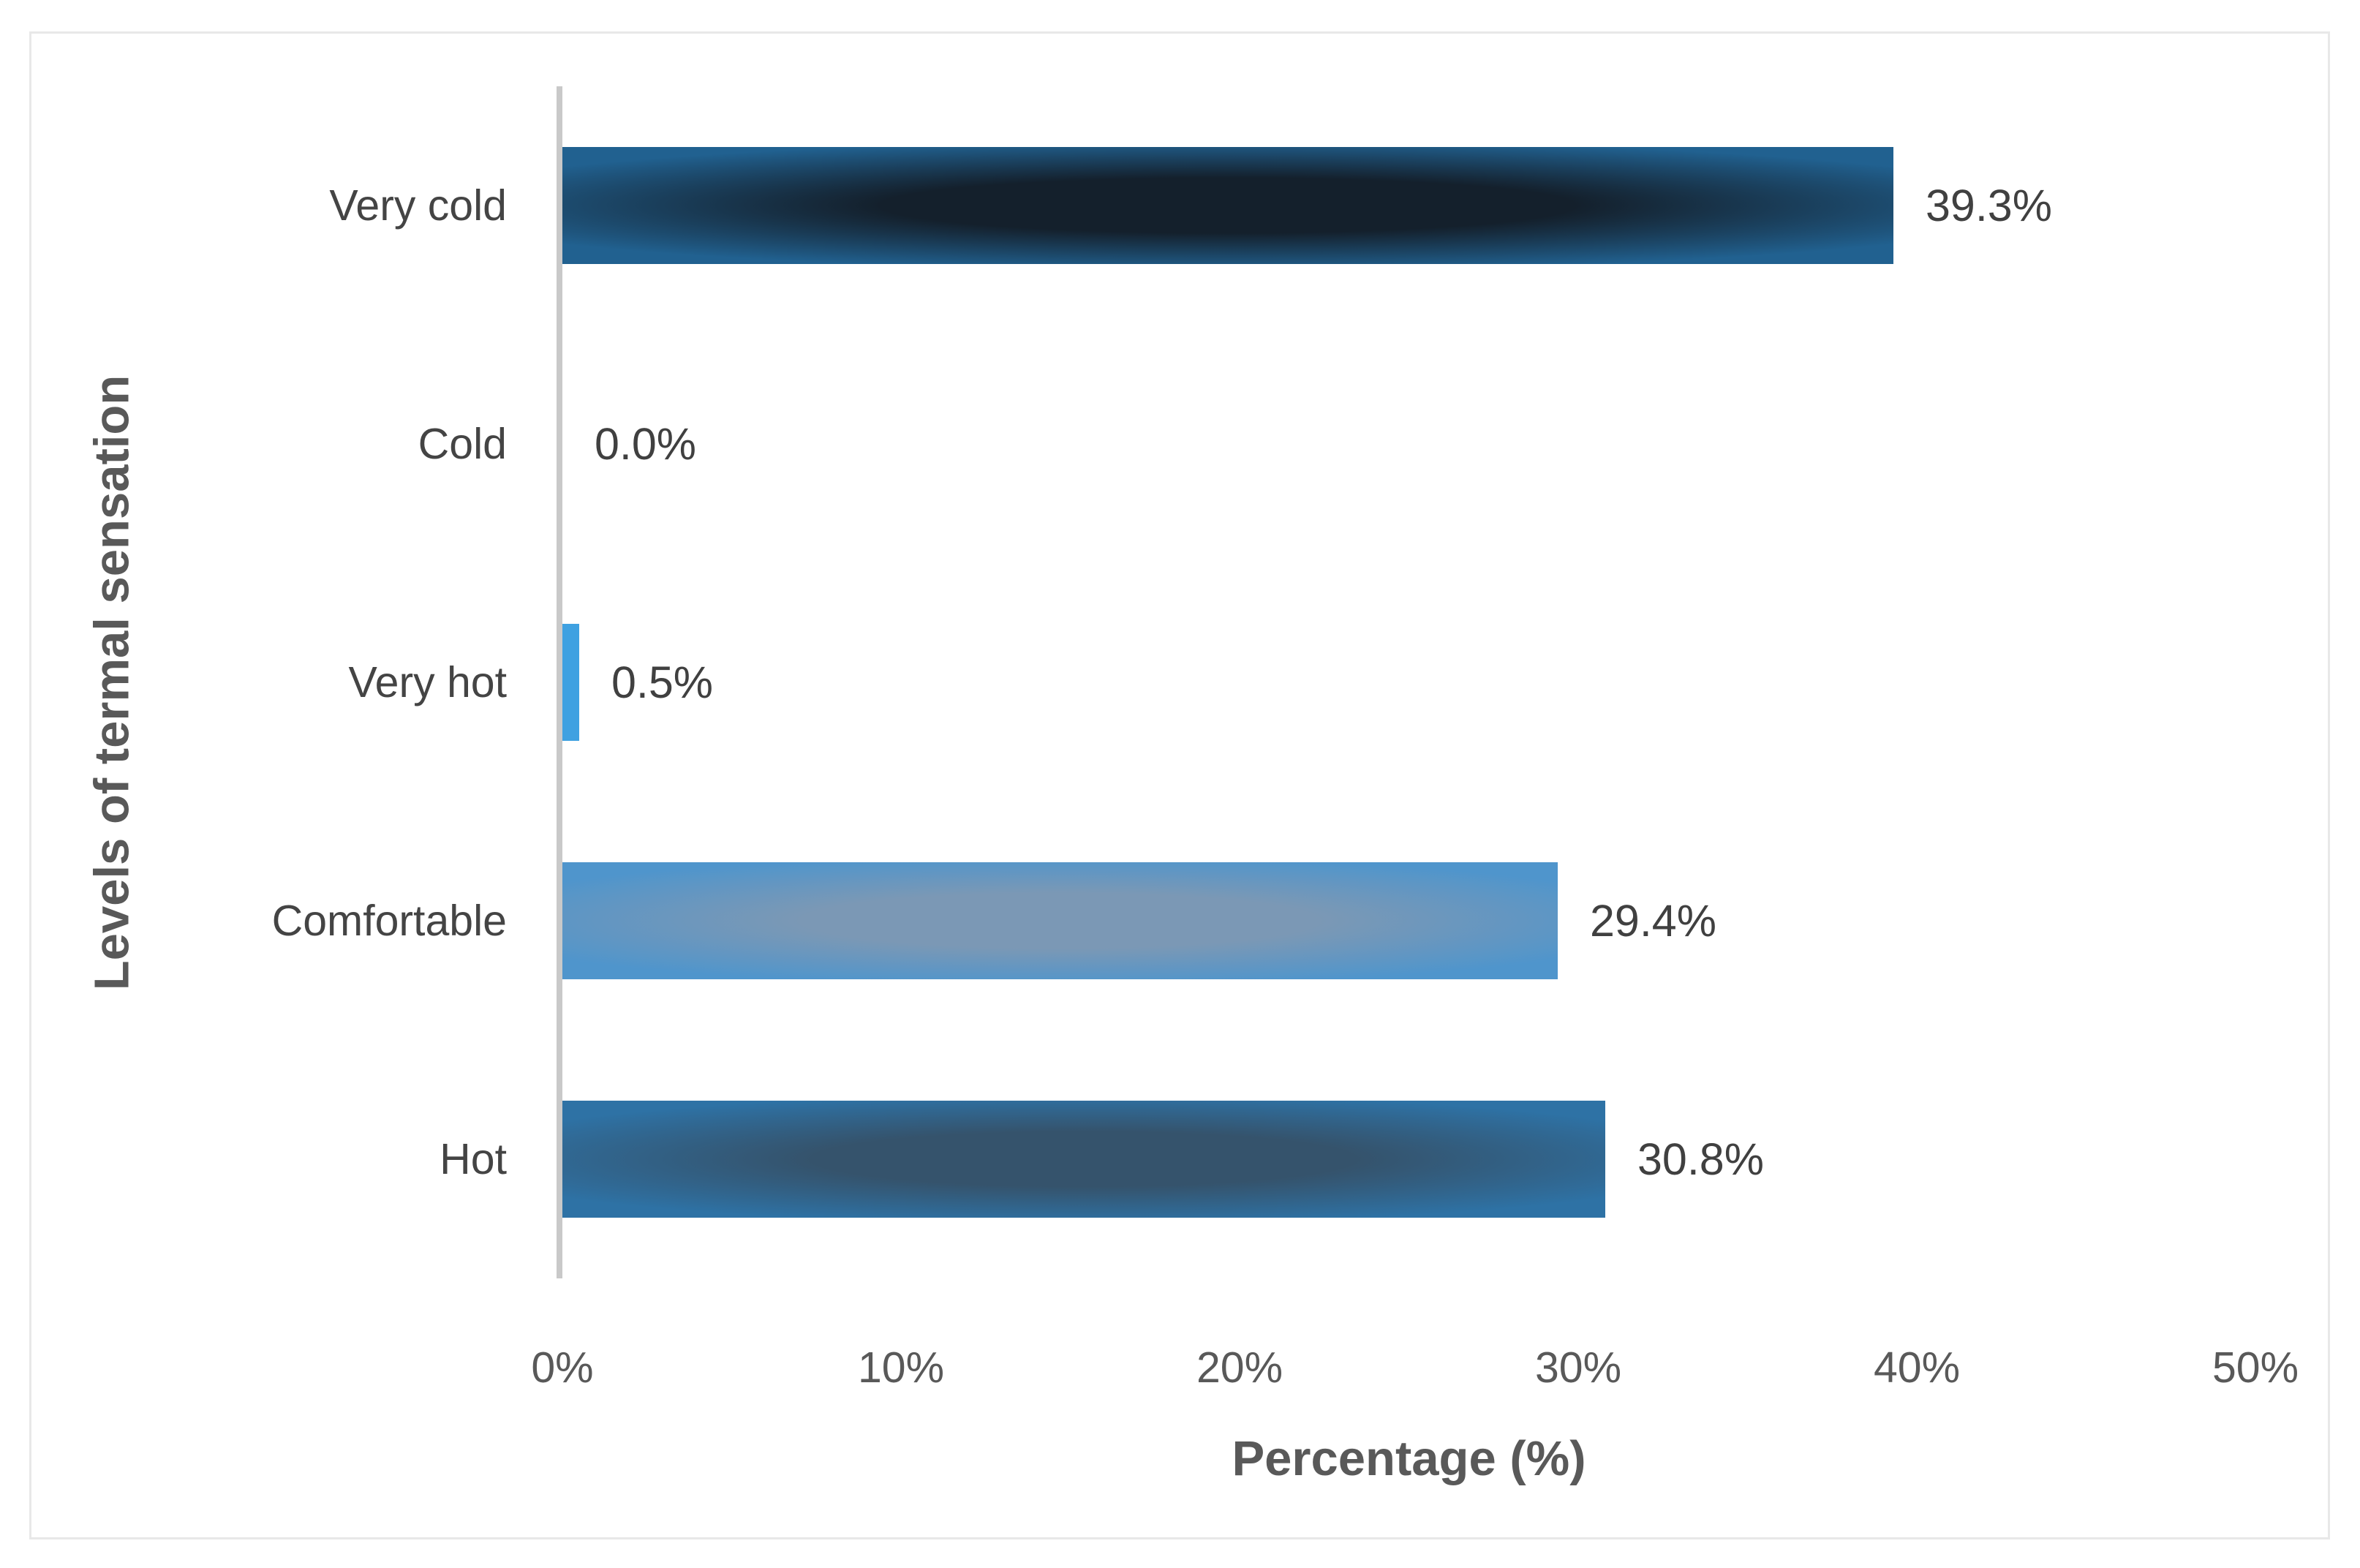 Image resolution: width=2360 pixels, height=1568 pixels. What do you see at coordinates (2255, 1367) in the screenshot?
I see `x-tick-50: 50%` at bounding box center [2255, 1367].